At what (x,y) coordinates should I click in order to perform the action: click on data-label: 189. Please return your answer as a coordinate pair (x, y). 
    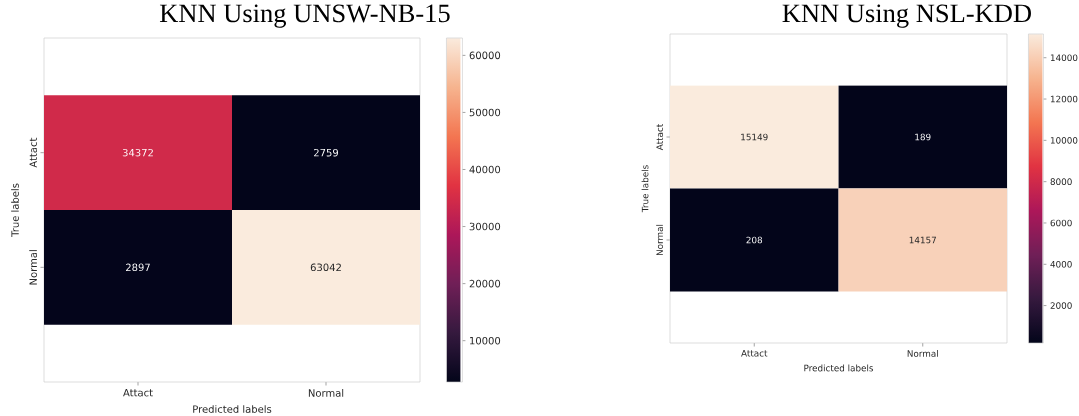
    Looking at the image, I should click on (923, 137).